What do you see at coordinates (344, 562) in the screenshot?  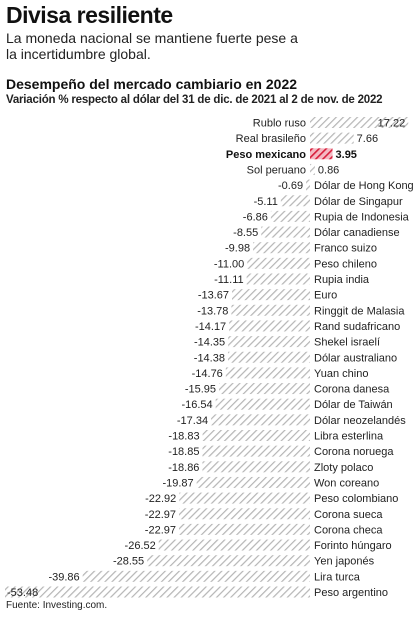 I see `category-label-28: Yen japonés` at bounding box center [344, 562].